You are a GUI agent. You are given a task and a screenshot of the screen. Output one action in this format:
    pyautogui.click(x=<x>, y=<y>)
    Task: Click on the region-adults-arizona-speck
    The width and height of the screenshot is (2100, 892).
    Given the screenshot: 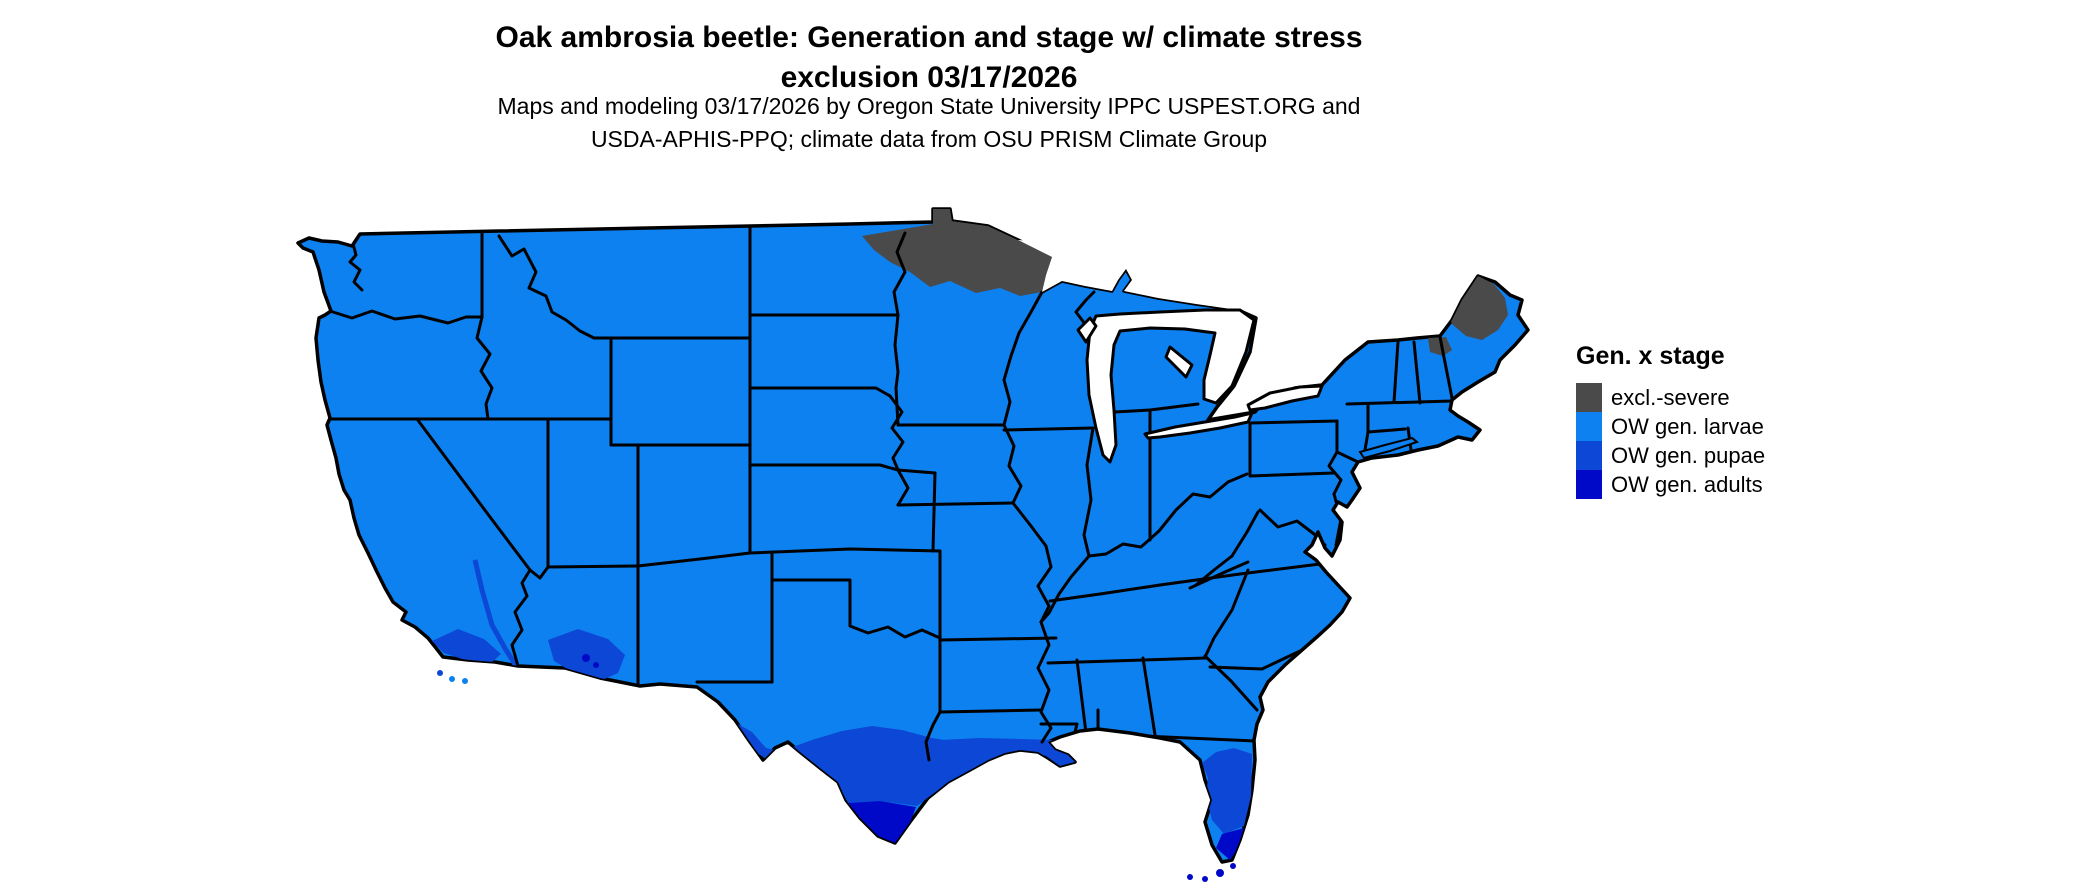 What is the action you would take?
    pyautogui.click(x=586, y=658)
    